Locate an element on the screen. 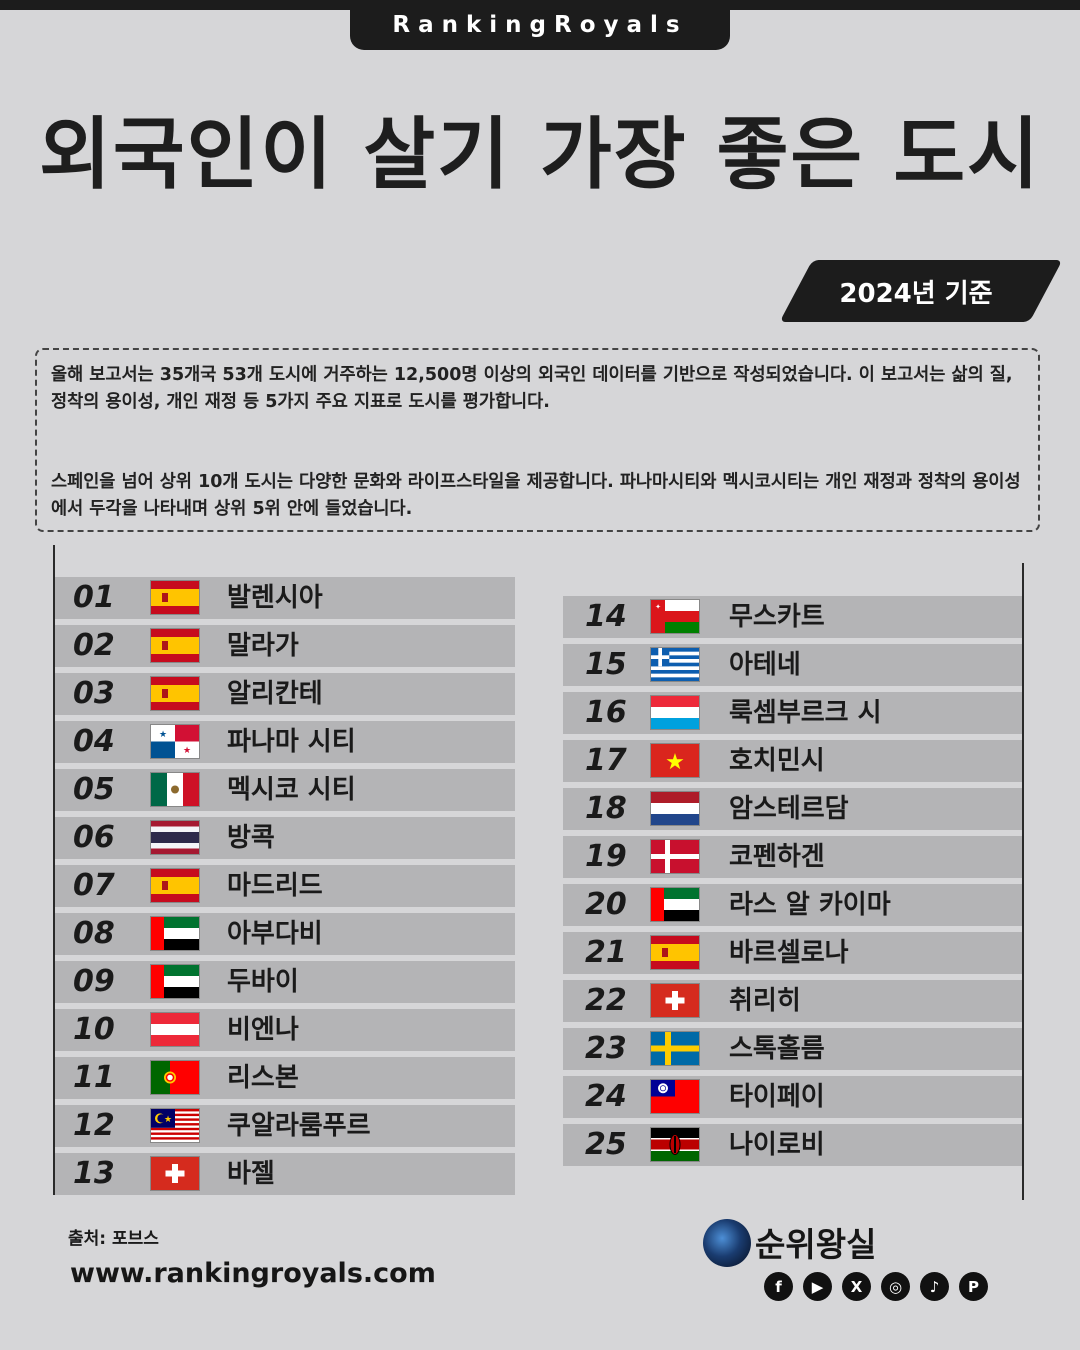 The image size is (1080, 1350). city-name: 발렌시아 is located at coordinates (275, 598).